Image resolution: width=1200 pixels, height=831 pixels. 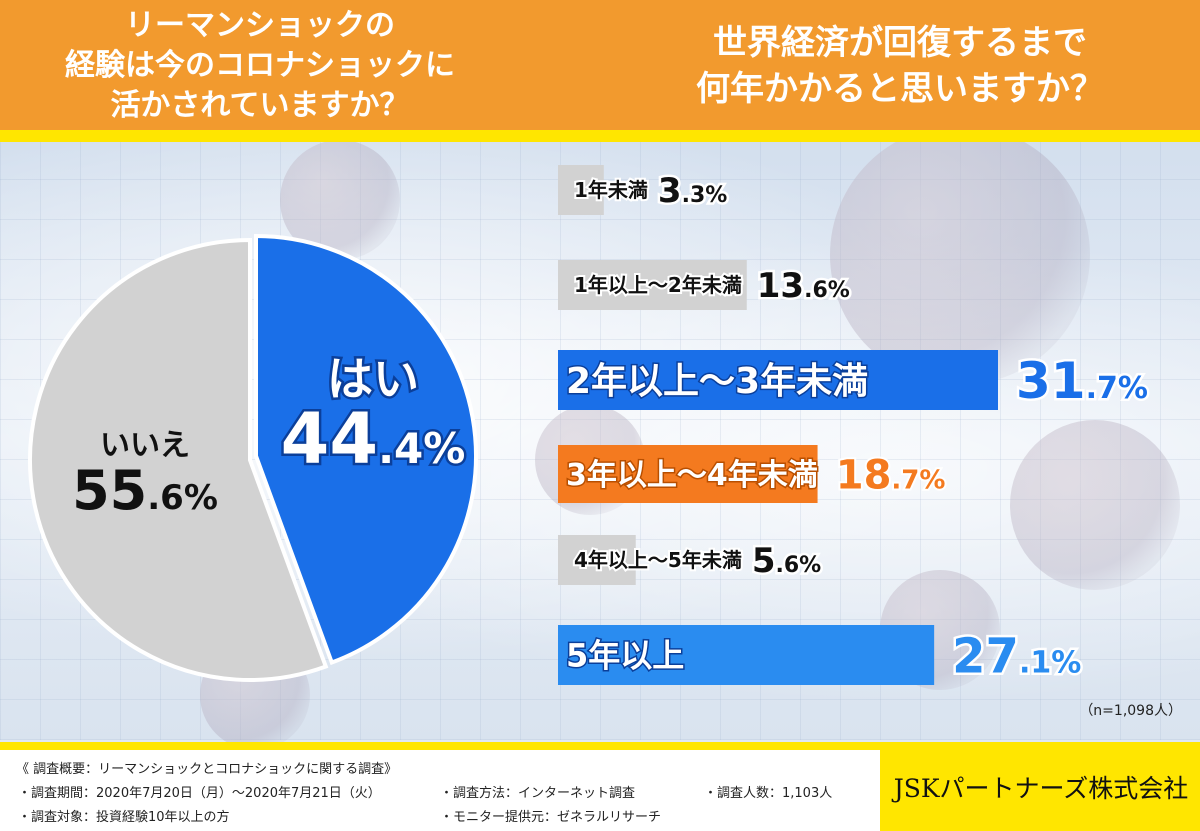 I want to click on pie-slice-no, so click(x=178, y=459).